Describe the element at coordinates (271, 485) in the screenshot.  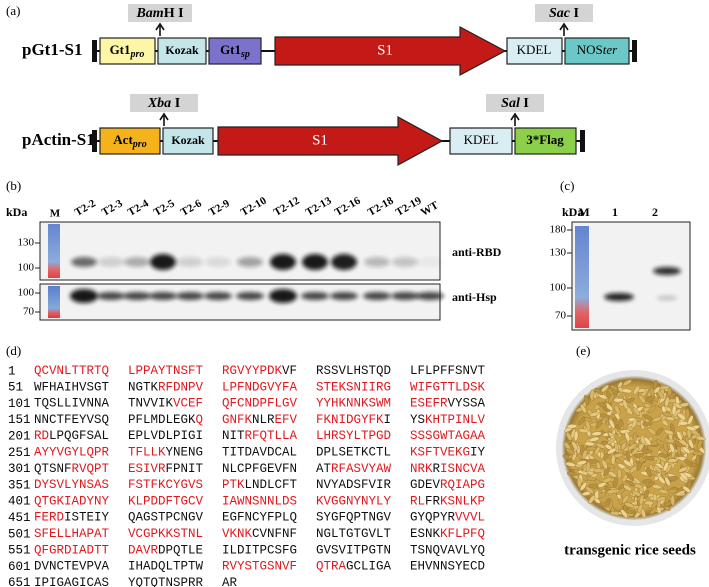
I see `residue-run: LNDLCFT` at that location.